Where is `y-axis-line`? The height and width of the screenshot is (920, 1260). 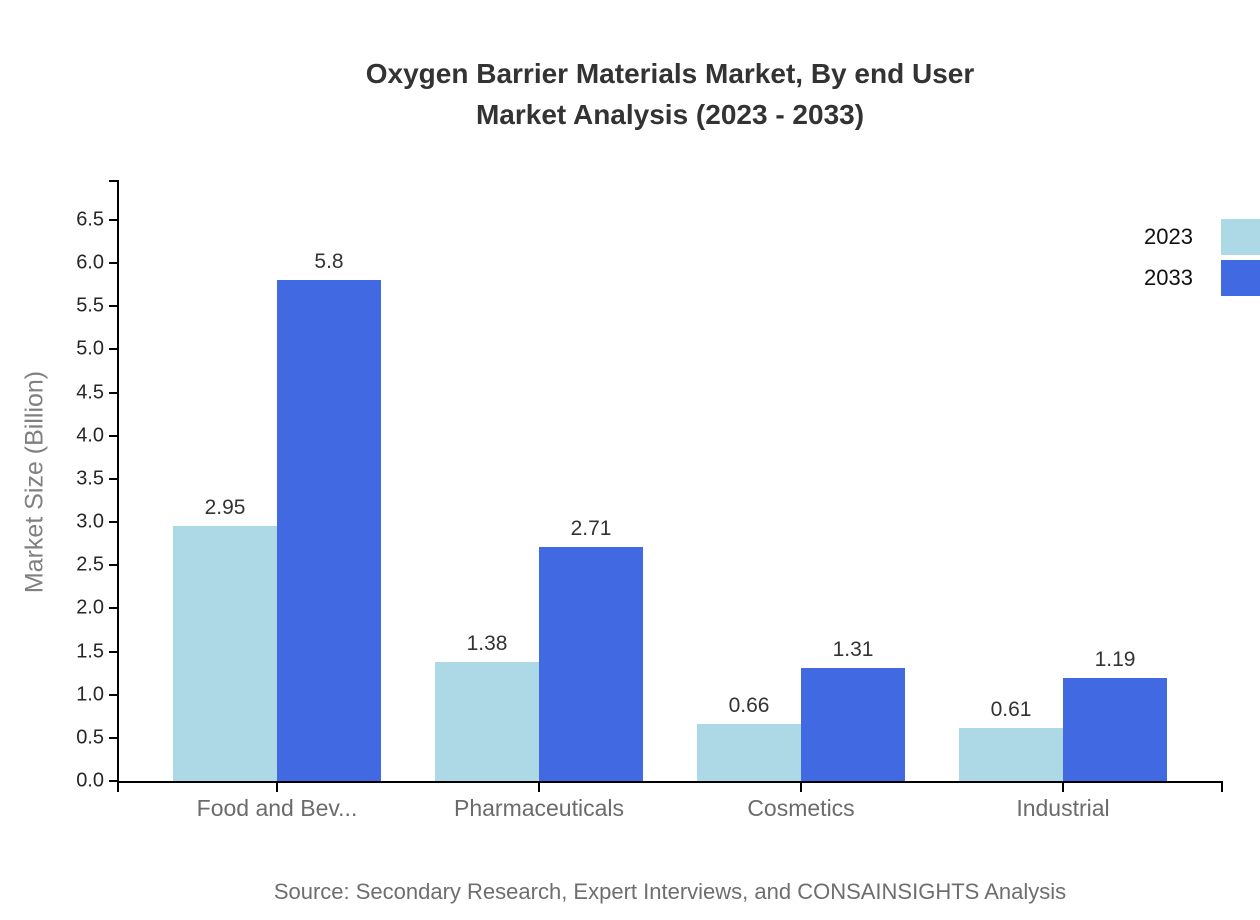 y-axis-line is located at coordinates (118, 481).